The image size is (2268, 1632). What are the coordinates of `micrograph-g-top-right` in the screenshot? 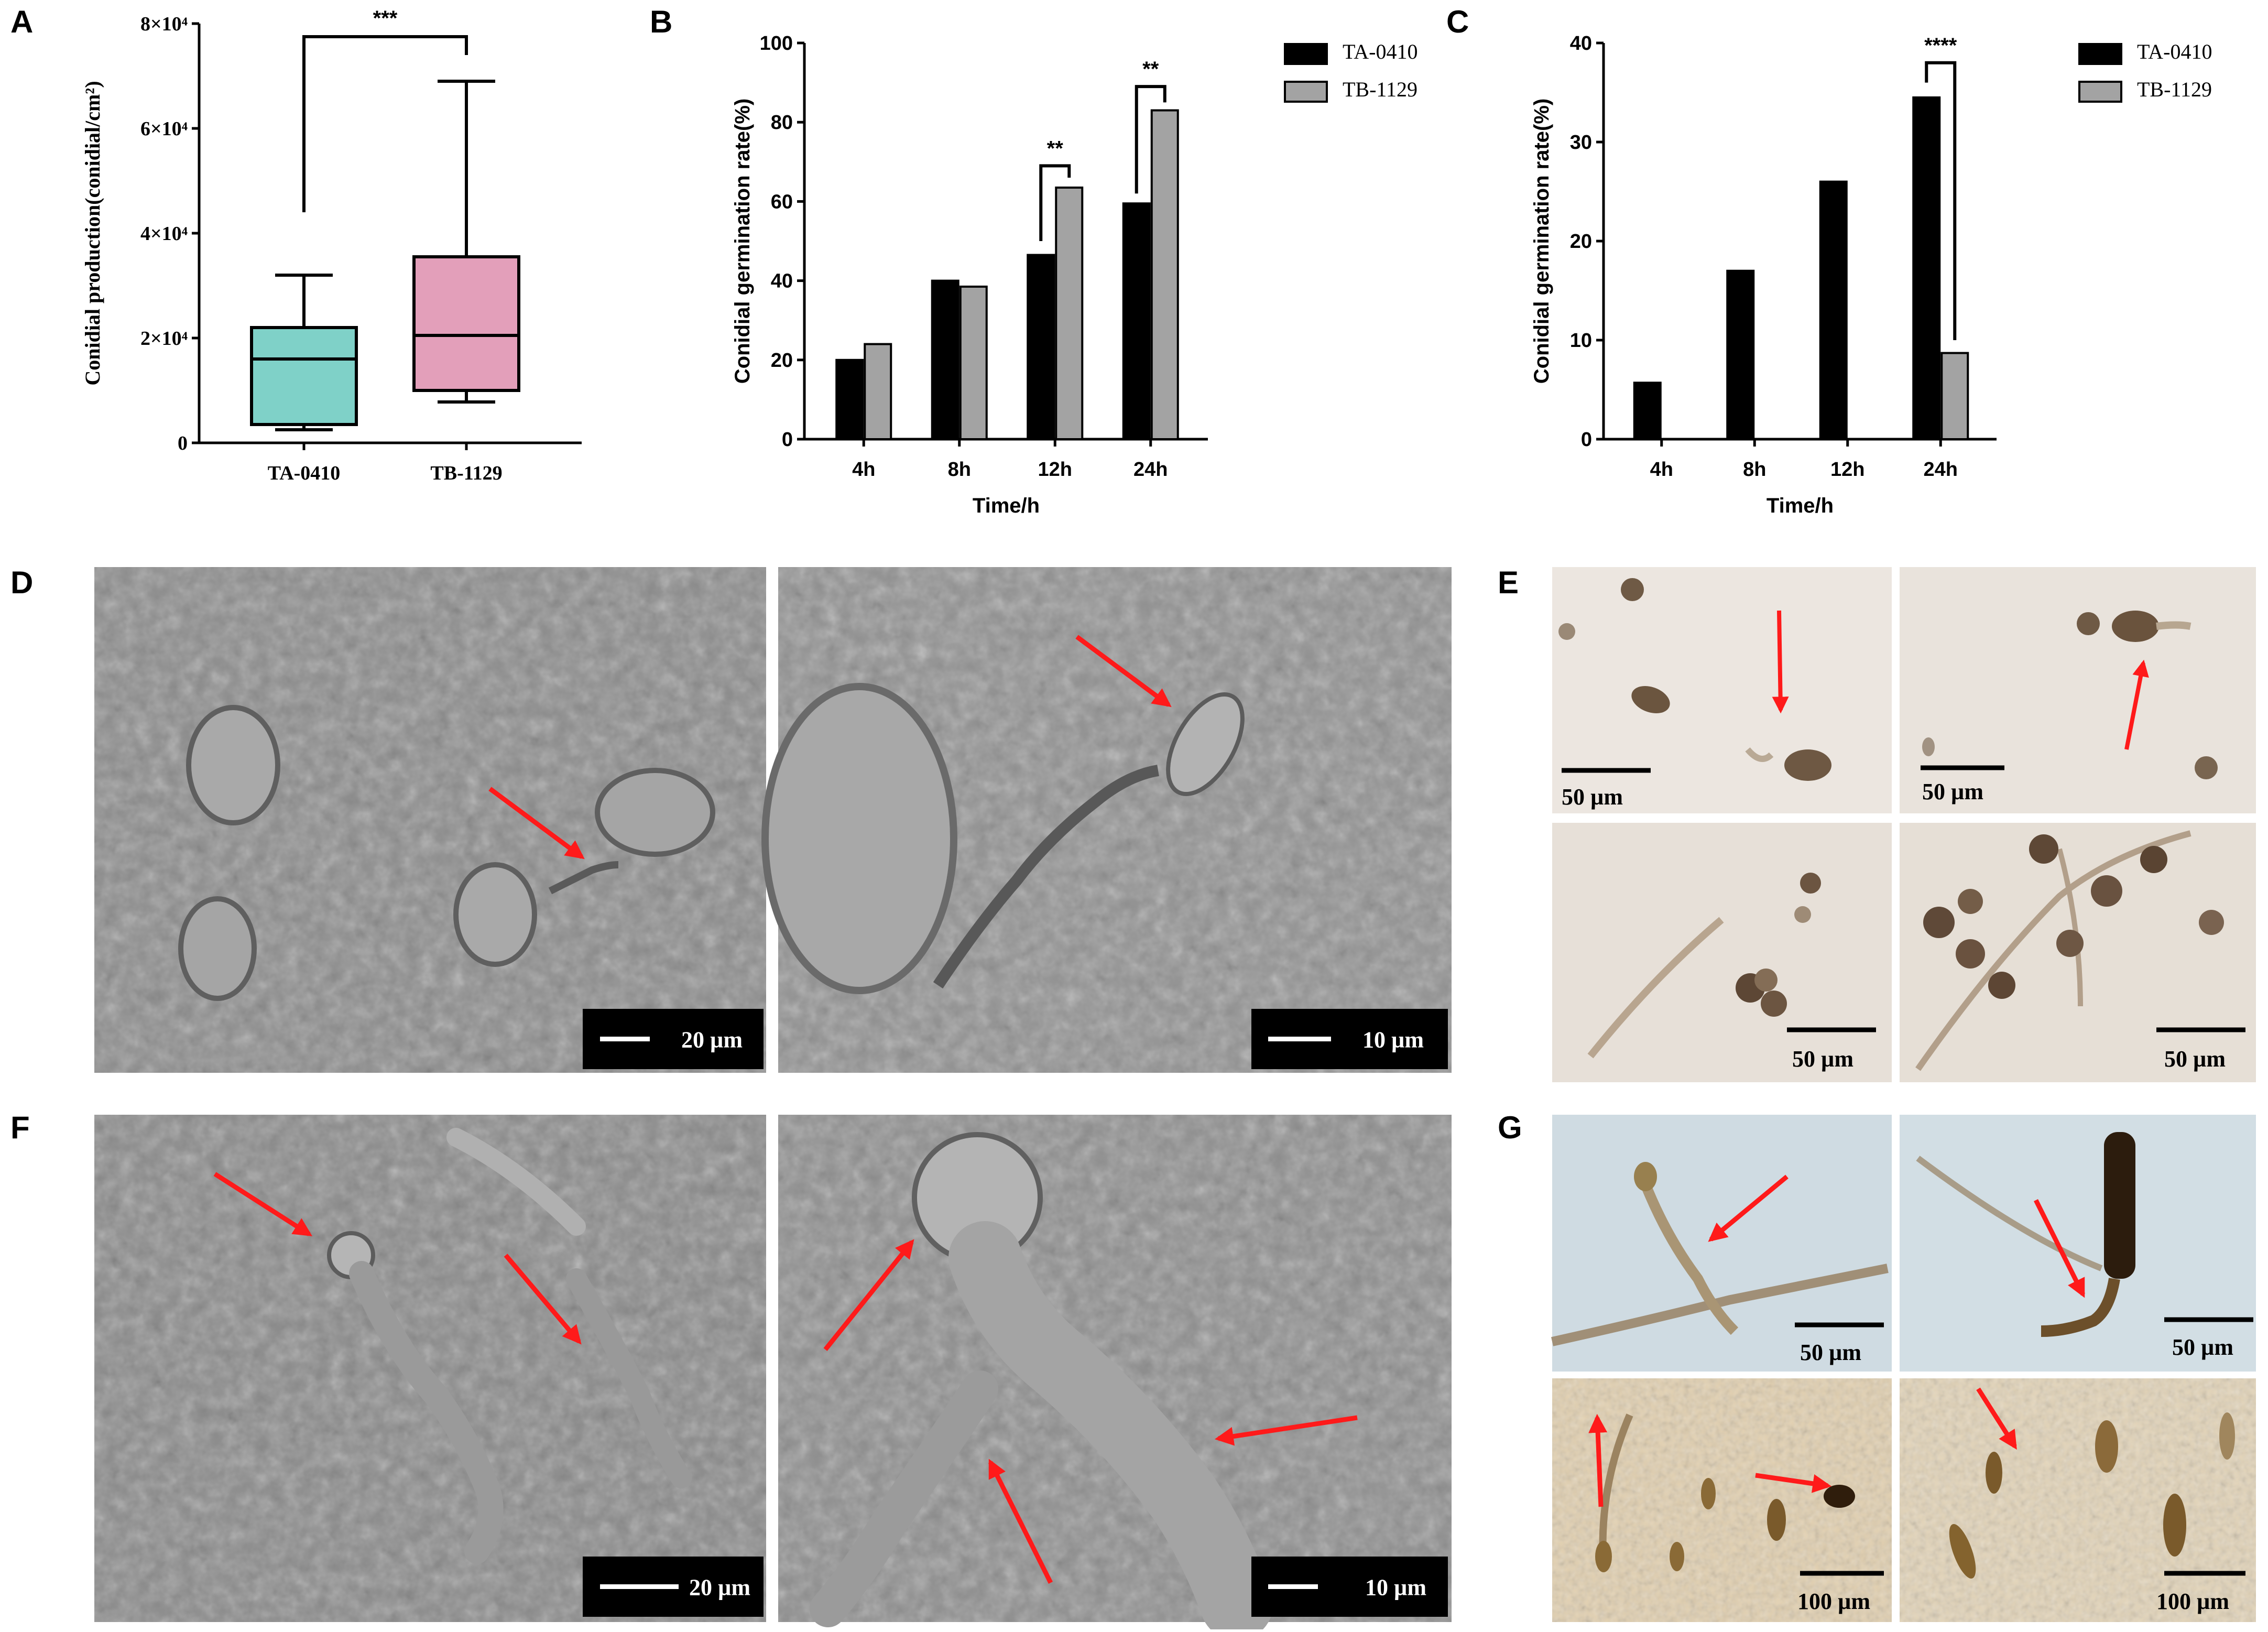 It's located at (2078, 1244).